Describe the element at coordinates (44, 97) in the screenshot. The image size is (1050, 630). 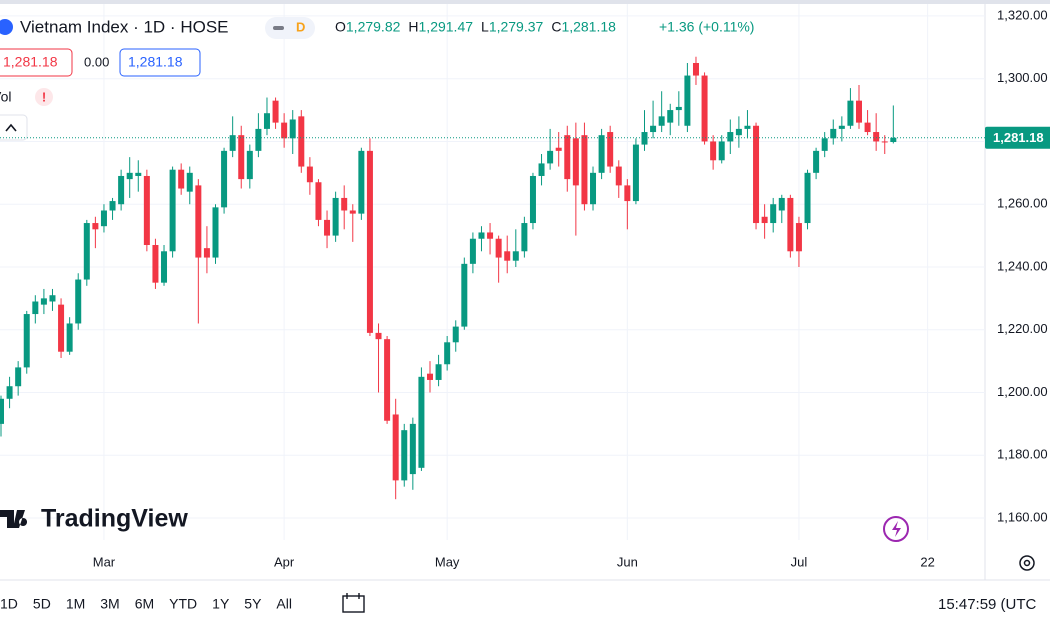
I see `alert-icon` at that location.